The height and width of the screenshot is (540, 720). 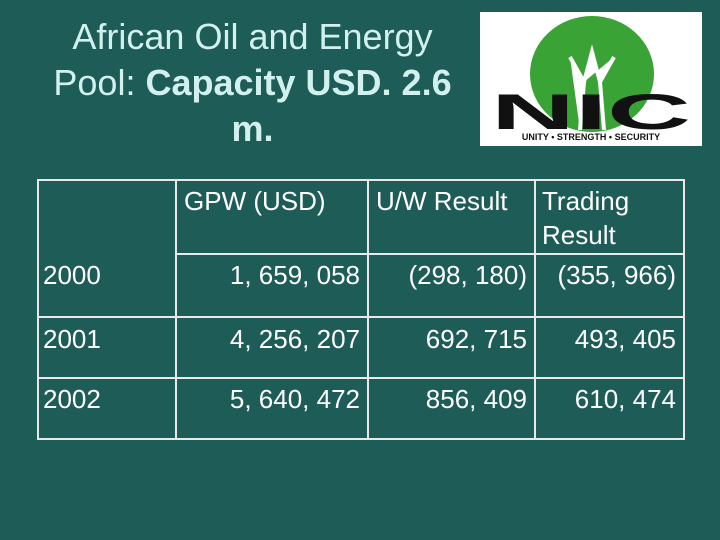 What do you see at coordinates (586, 218) in the screenshot?
I see `table-cell: Trading Result` at bounding box center [586, 218].